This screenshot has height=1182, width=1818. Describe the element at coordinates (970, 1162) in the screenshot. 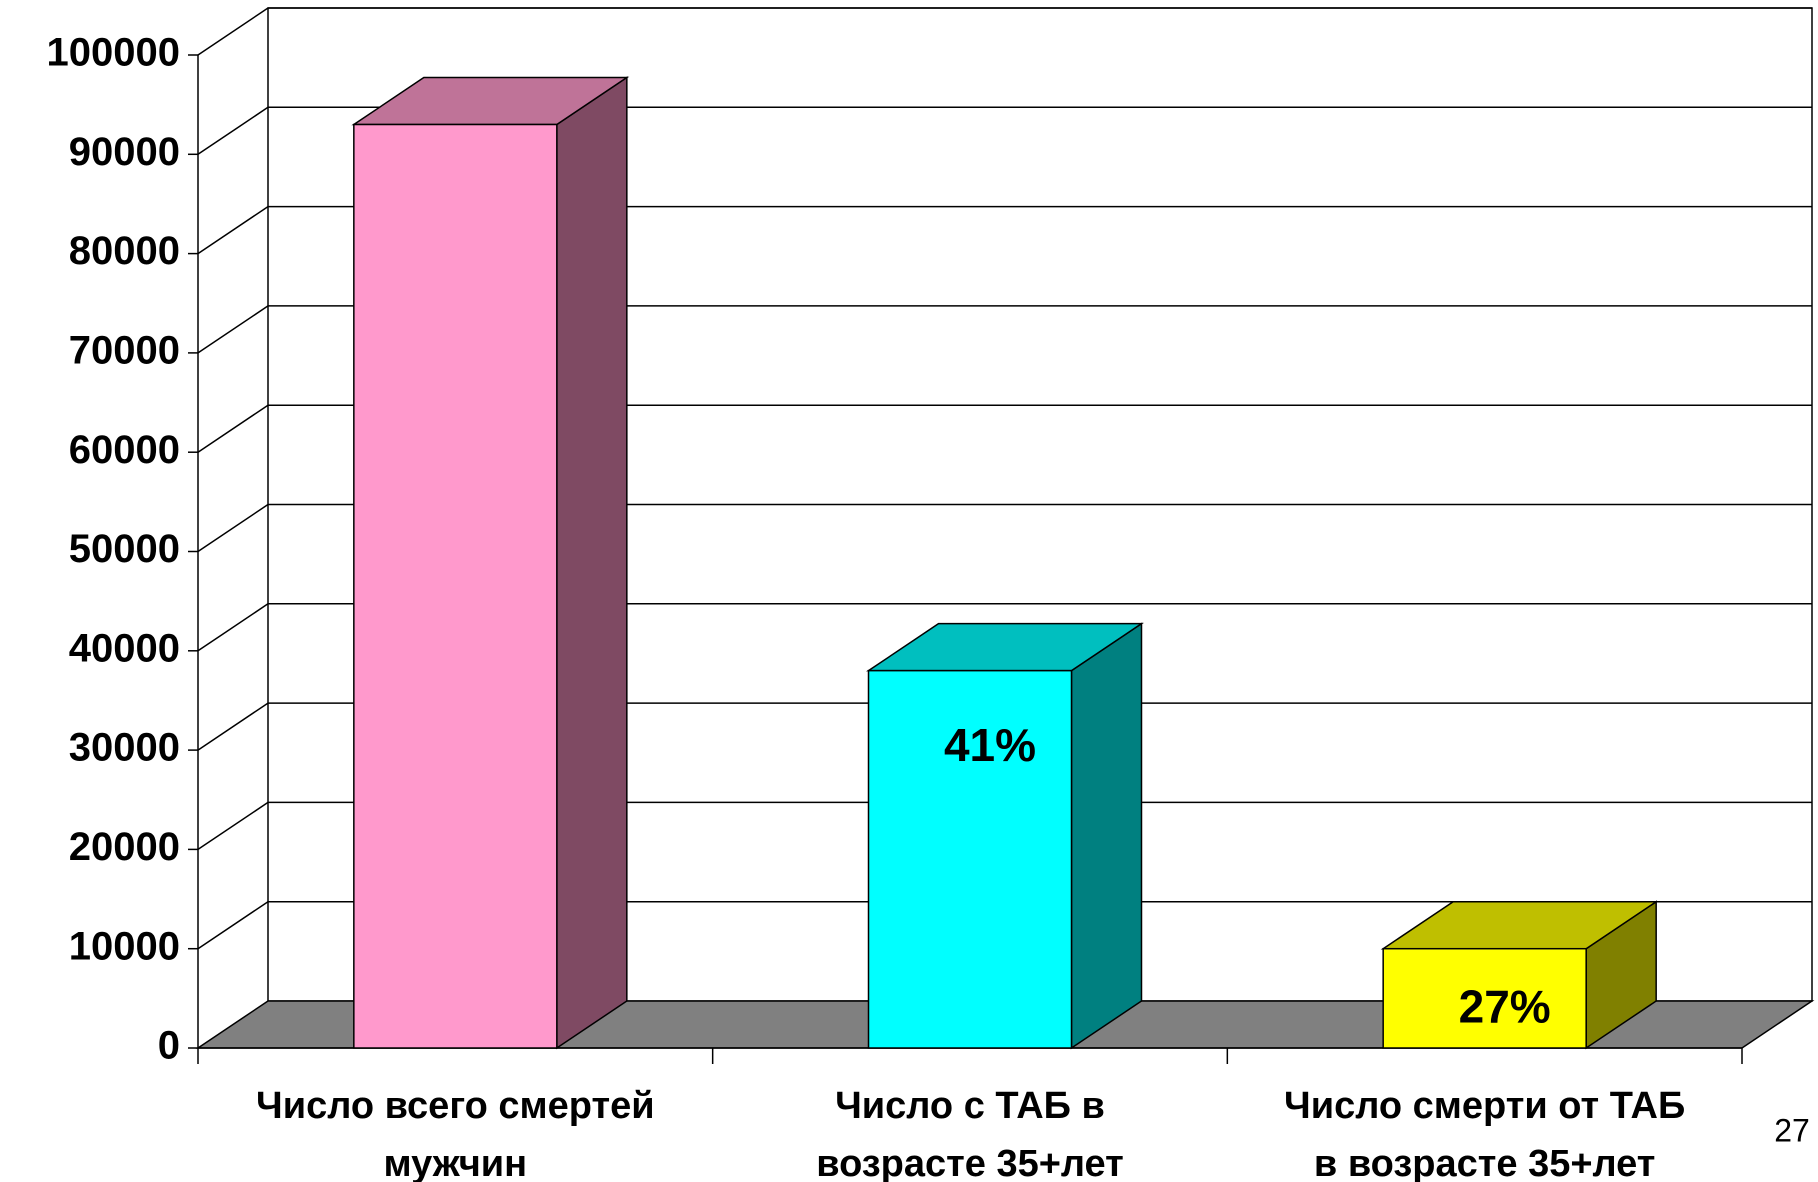

I see `x-tick-label: возрасте 35+лет` at that location.